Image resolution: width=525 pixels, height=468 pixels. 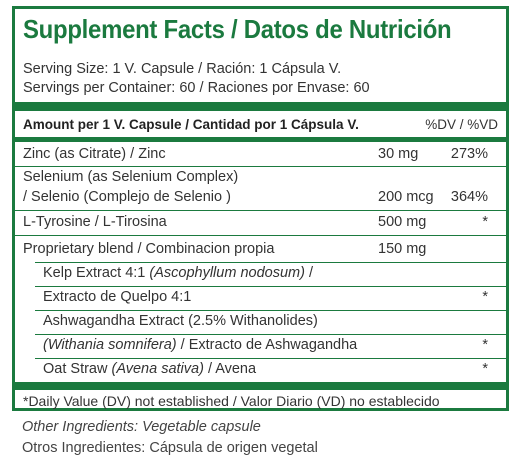 I want to click on table-row: Zinc (as Citrate) / Zinc 30 mg 273%, so click(x=260, y=154).